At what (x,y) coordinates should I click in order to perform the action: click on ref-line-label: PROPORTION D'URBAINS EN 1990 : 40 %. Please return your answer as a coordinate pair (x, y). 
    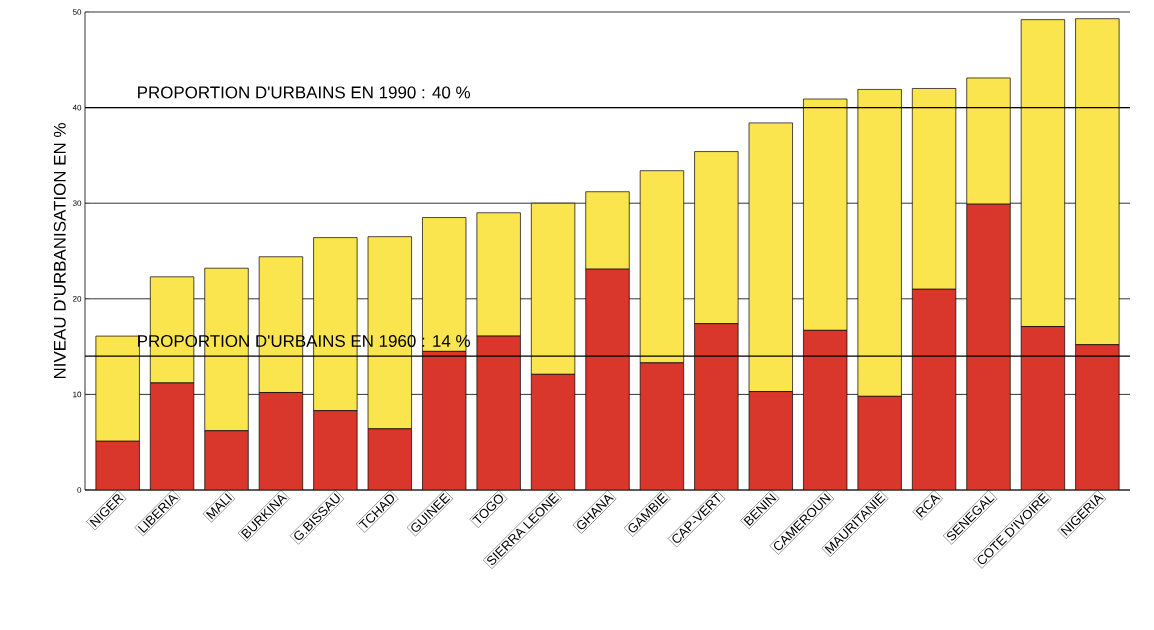
    Looking at the image, I should click on (304, 92).